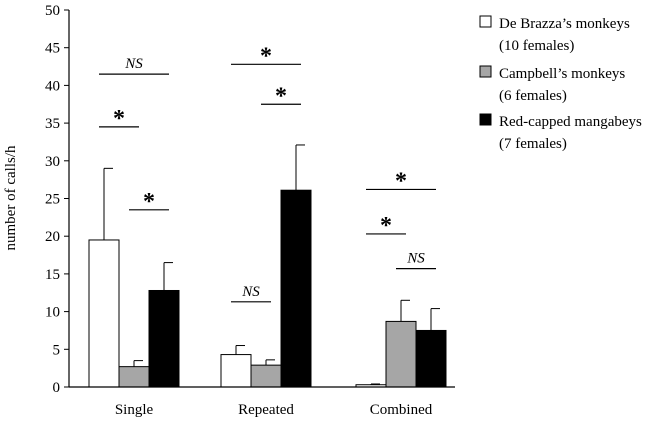 This screenshot has width=670, height=426. I want to click on legend-label: Red-capped mangabeys, so click(570, 122).